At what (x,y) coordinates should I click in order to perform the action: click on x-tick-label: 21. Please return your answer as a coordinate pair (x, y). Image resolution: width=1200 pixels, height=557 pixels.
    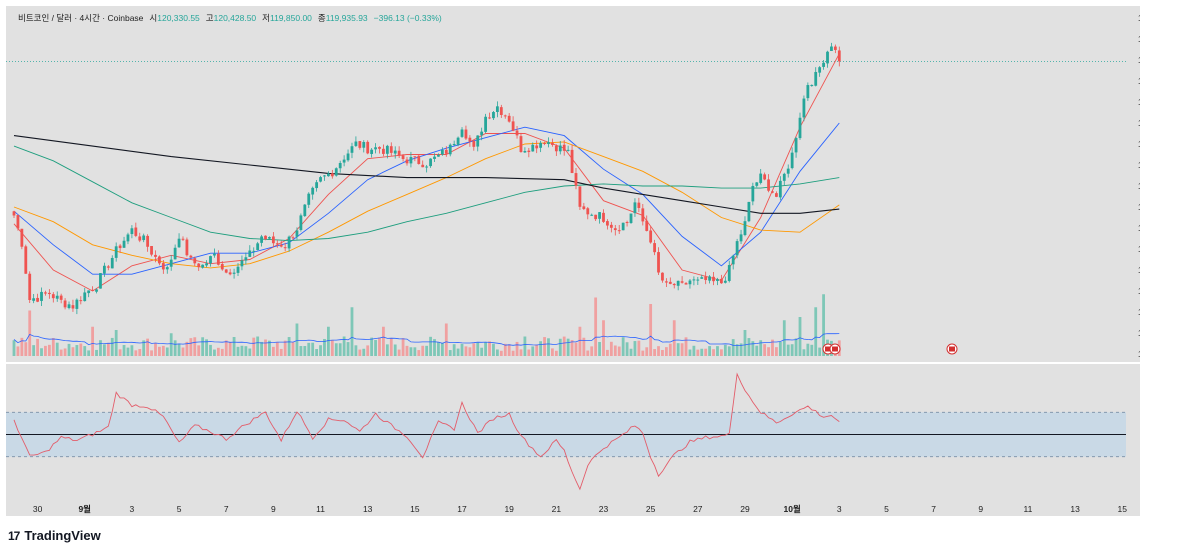
    Looking at the image, I should click on (557, 509).